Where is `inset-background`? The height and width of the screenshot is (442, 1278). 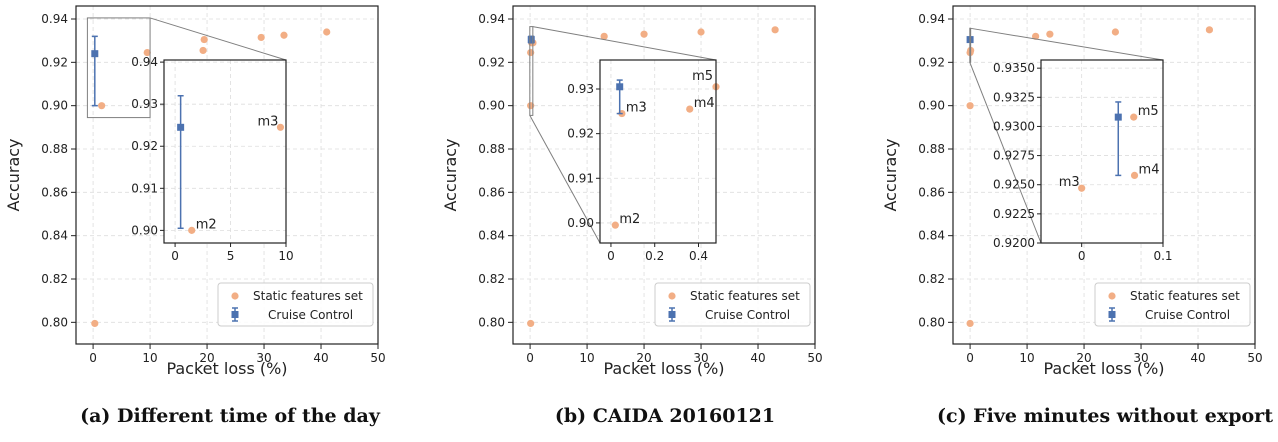
inset-background is located at coordinates (1102, 151).